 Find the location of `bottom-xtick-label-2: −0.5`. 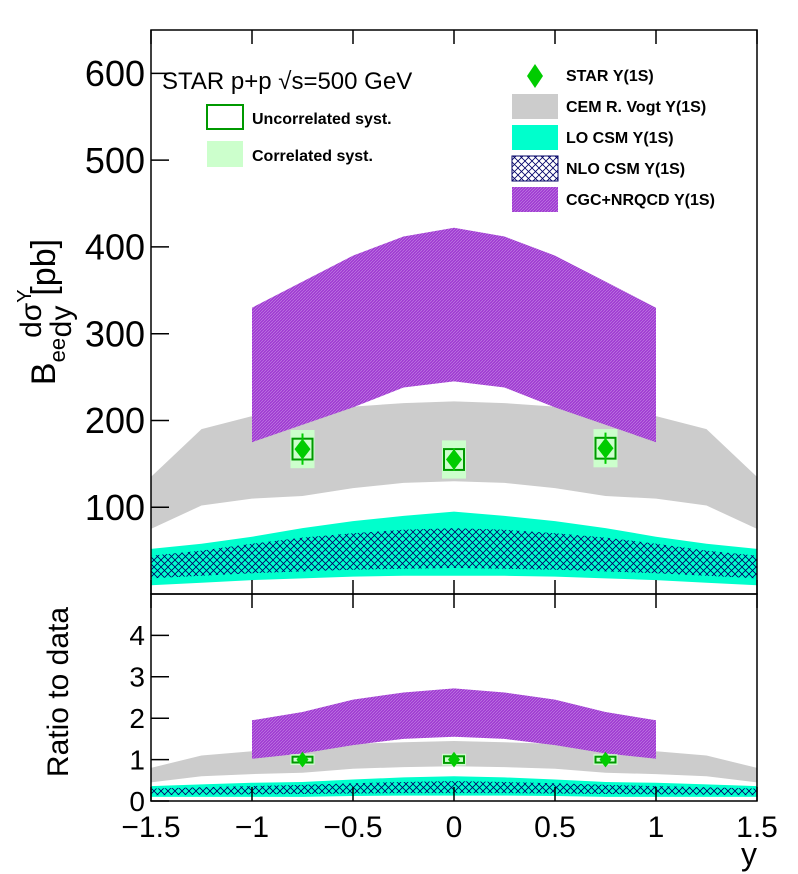

bottom-xtick-label-2: −0.5 is located at coordinates (352, 827).